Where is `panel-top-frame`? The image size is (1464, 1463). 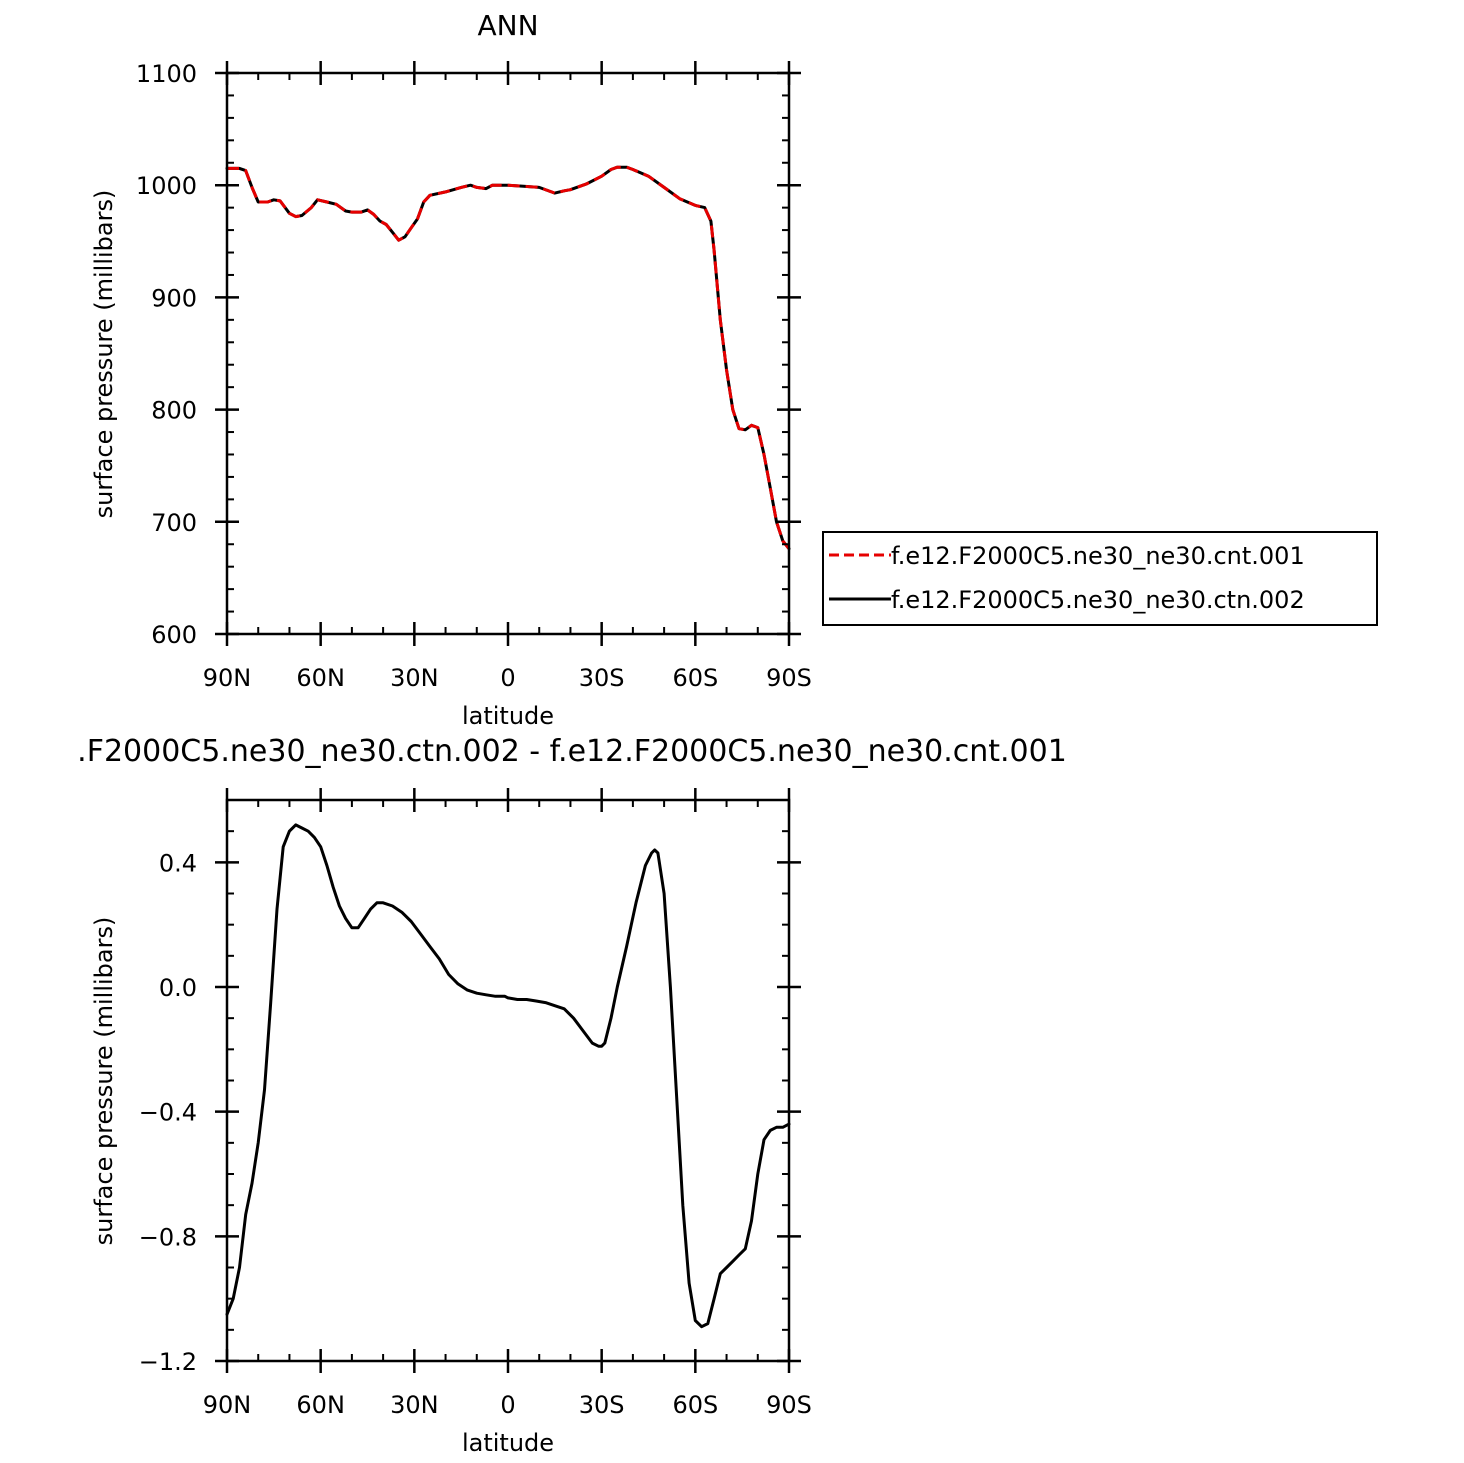 panel-top-frame is located at coordinates (508, 353).